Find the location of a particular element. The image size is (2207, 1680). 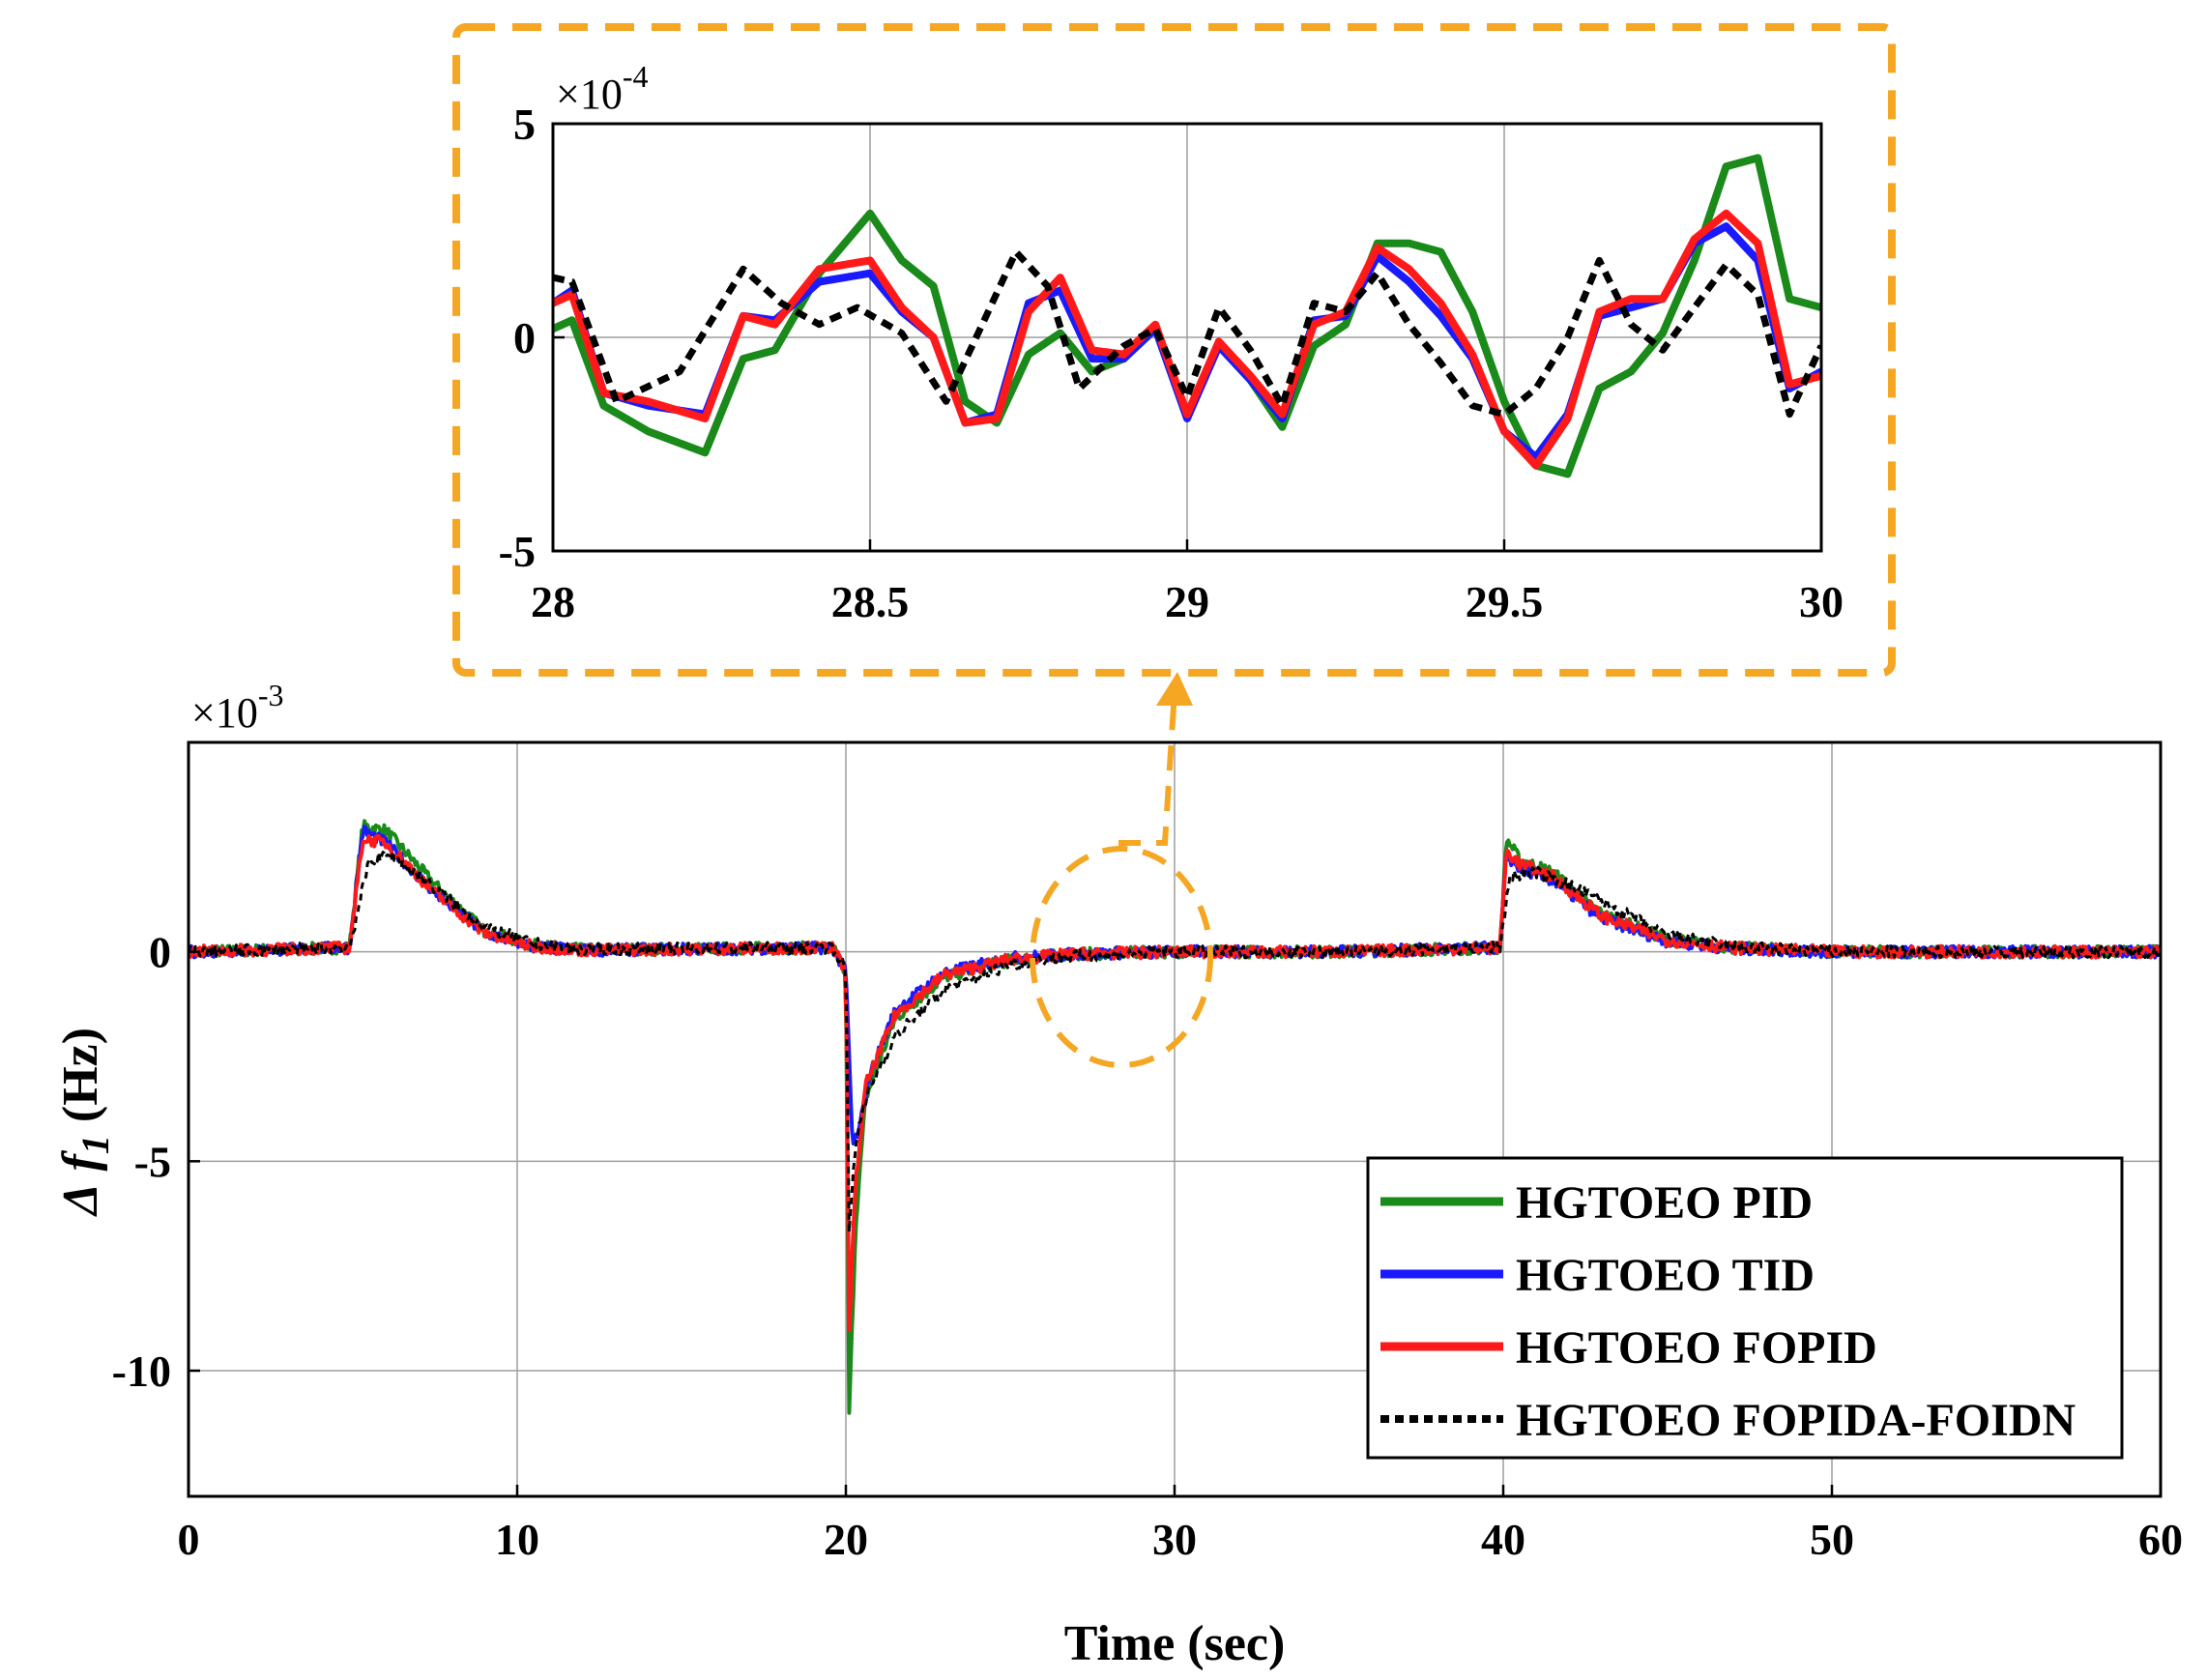

x-tick-label-40: 40 is located at coordinates (1503, 1540).